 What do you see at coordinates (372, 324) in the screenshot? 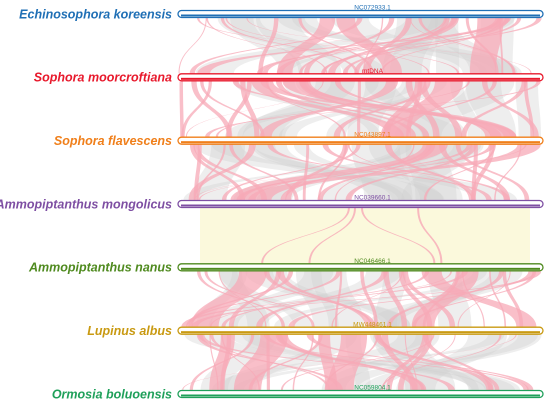
I see `accession-label: MW448461.1` at bounding box center [372, 324].